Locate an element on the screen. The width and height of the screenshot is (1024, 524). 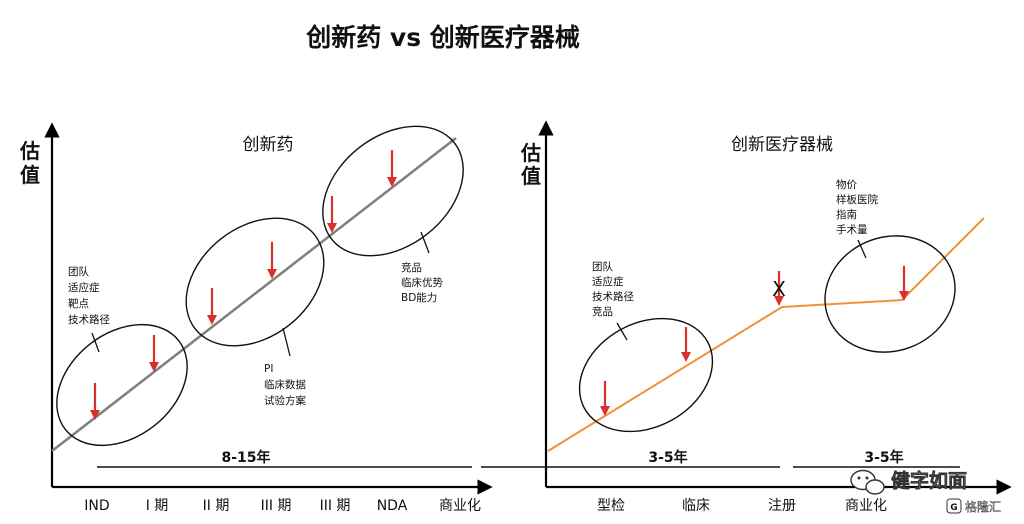
drug-note-middle-1: PI is located at coordinates (268, 369).